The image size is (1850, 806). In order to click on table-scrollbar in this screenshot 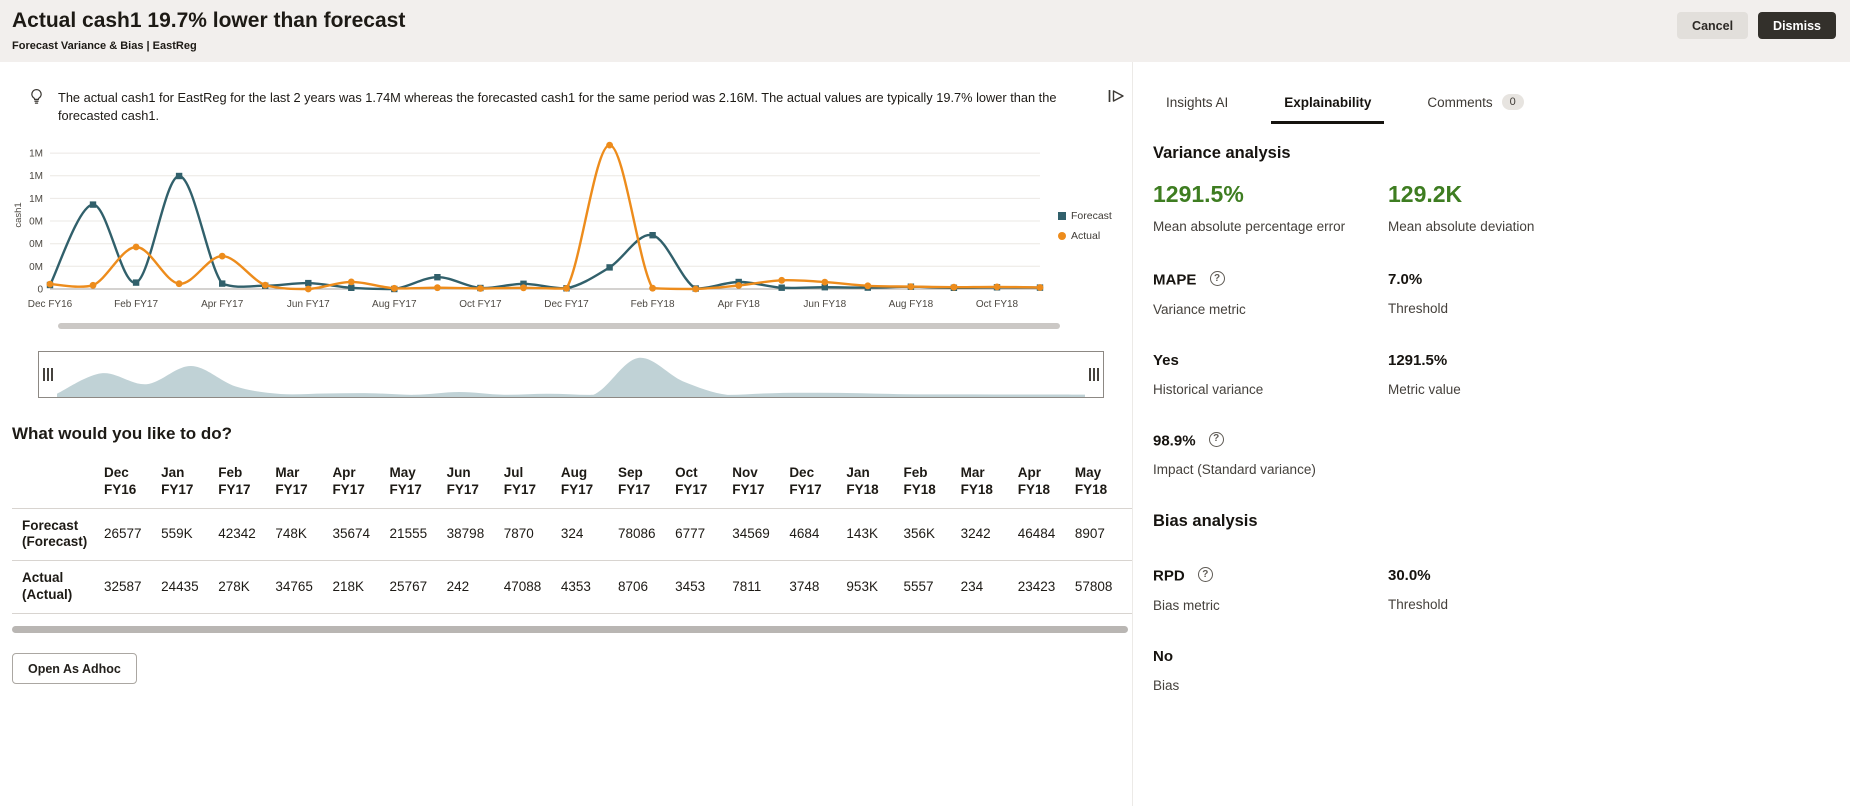, I will do `click(570, 630)`.